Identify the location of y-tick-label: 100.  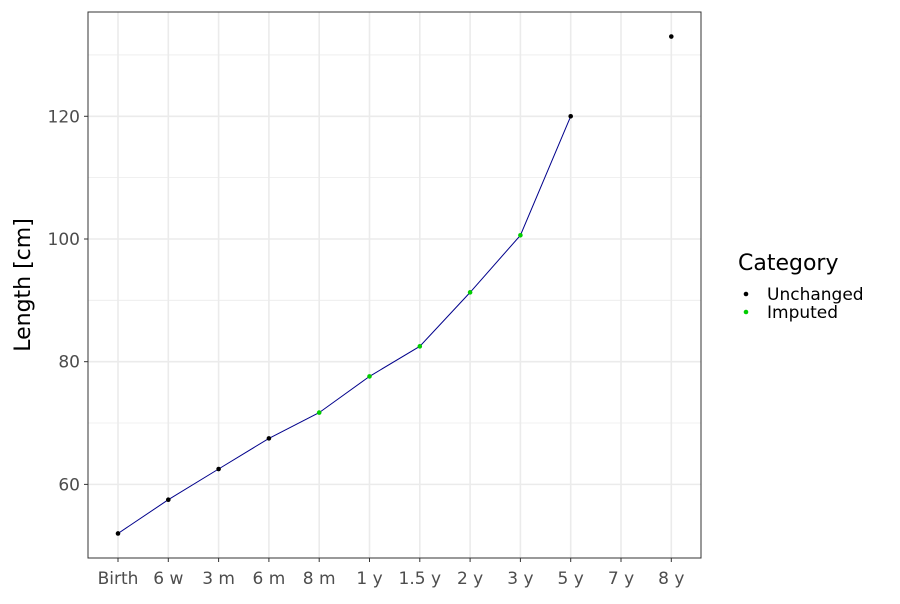
(64, 240).